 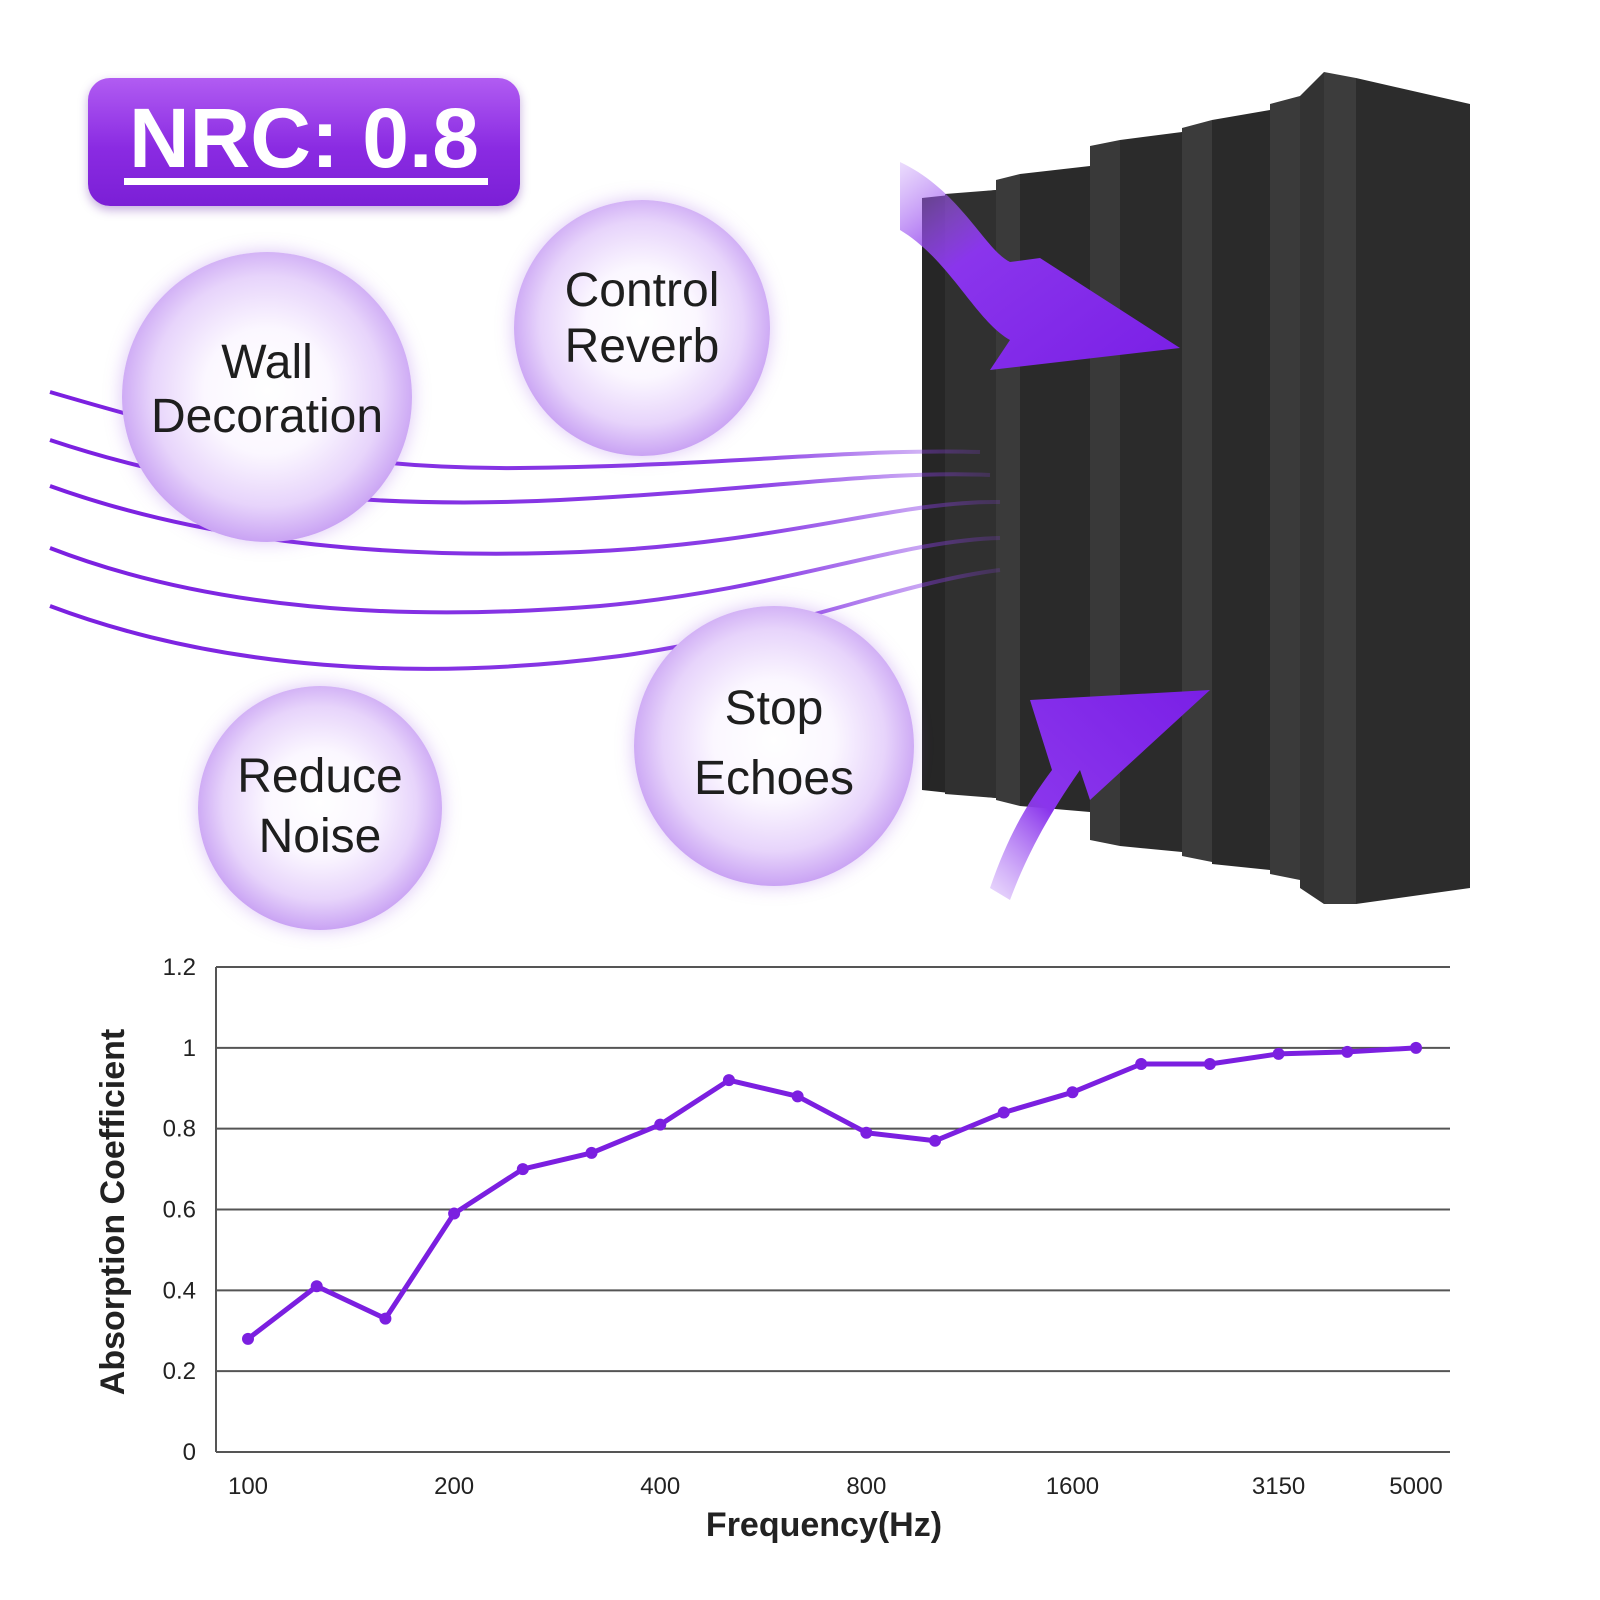 What do you see at coordinates (774, 708) in the screenshot?
I see `bubble-label: Stop` at bounding box center [774, 708].